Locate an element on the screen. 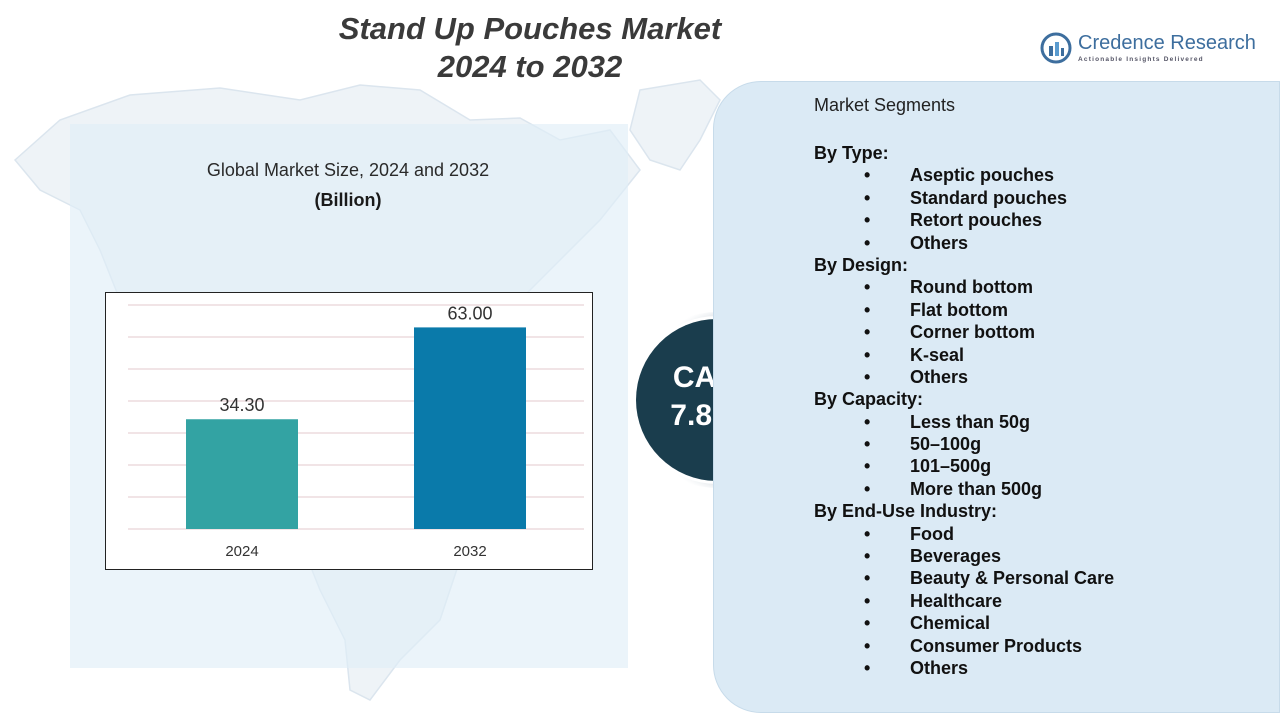  segment-item-label: K-seal is located at coordinates (937, 354).